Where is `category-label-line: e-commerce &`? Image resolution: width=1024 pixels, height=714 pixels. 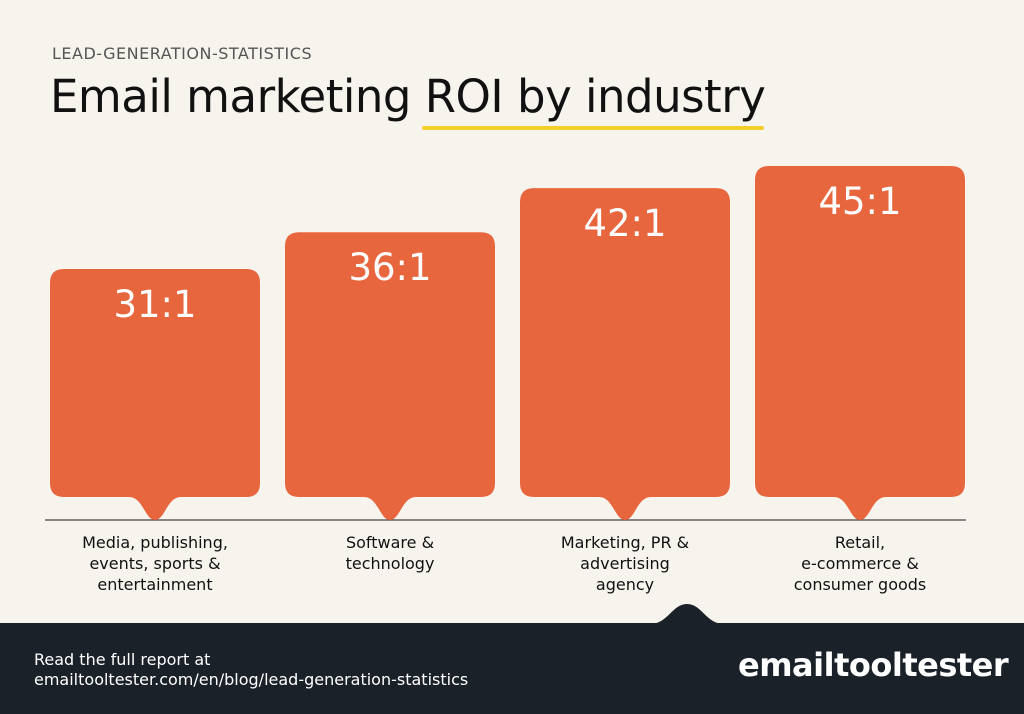 category-label-line: e-commerce & is located at coordinates (860, 563).